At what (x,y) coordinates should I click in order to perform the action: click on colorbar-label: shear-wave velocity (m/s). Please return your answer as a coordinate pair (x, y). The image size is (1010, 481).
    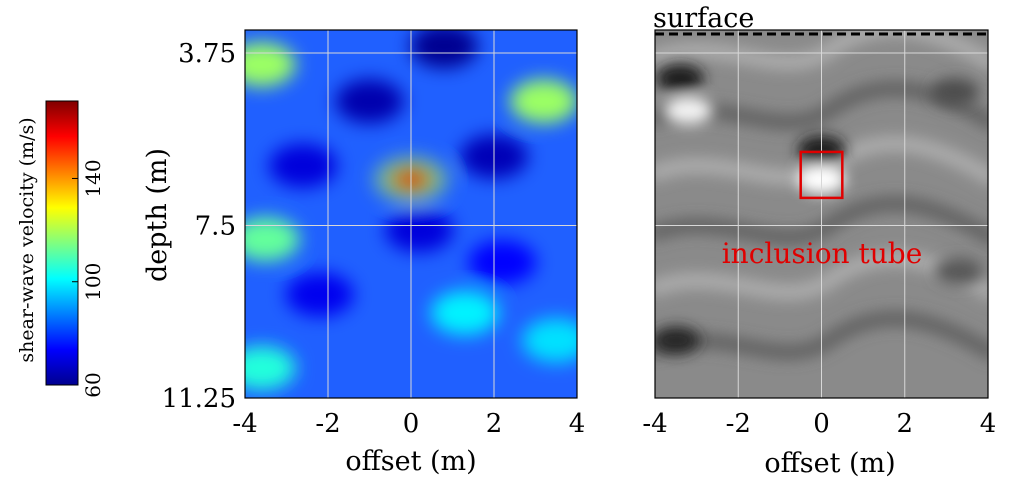
    Looking at the image, I should click on (27, 239).